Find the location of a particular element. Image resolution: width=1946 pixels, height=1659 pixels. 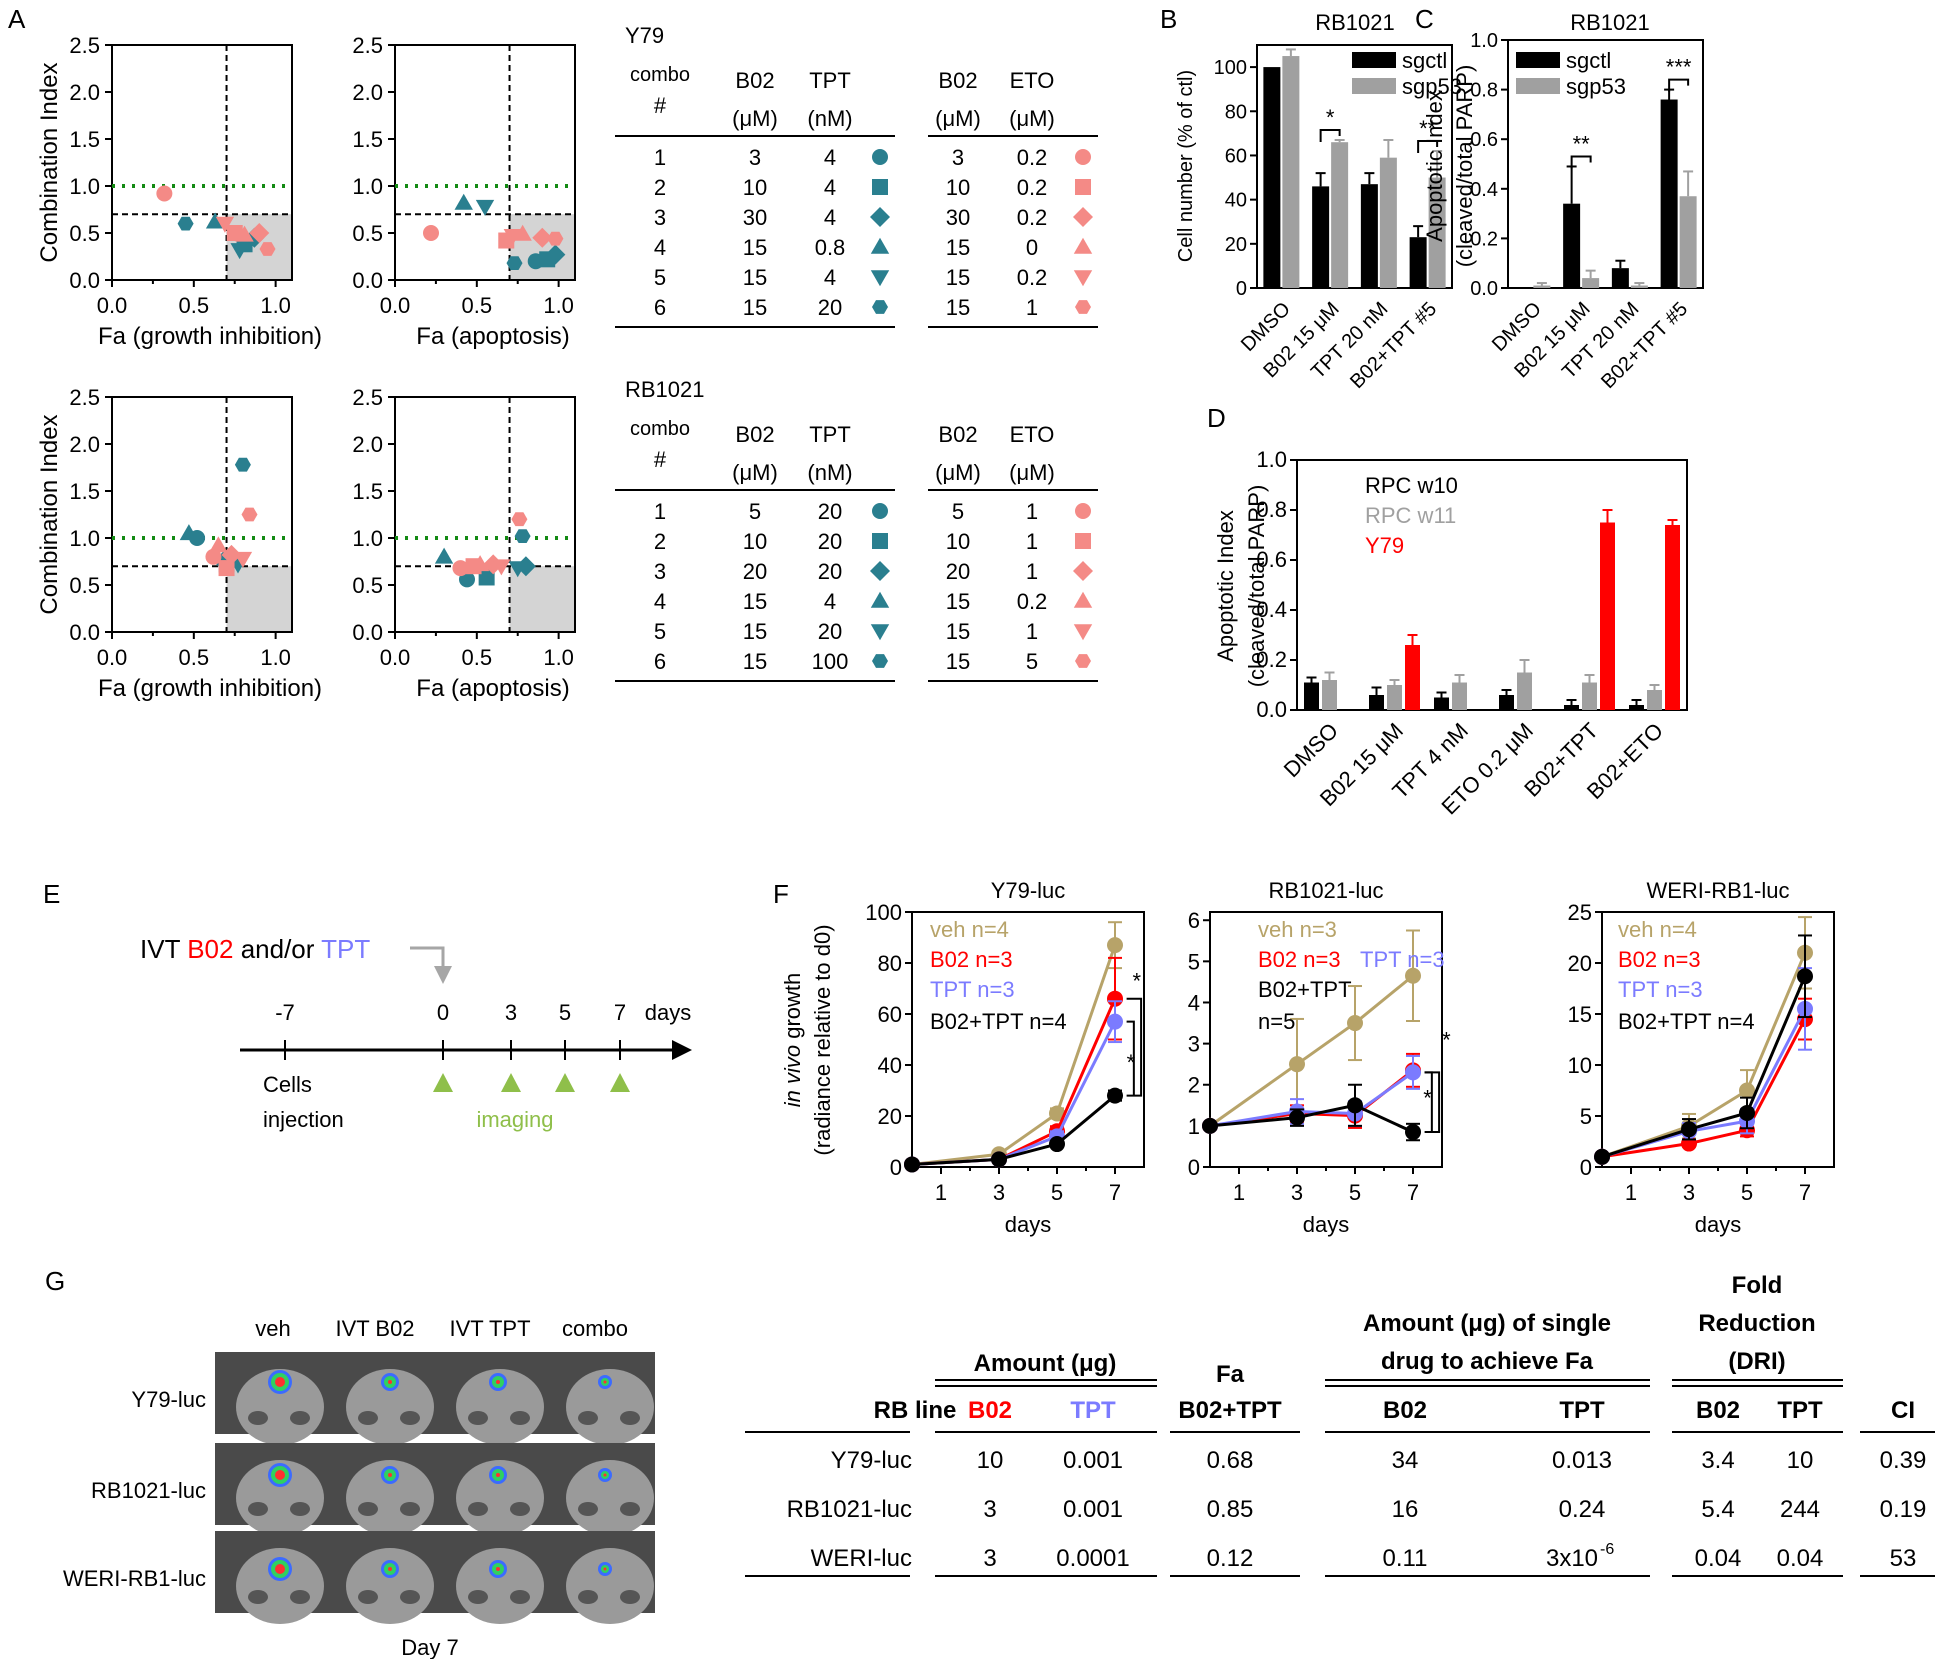

bar-rpc-w11 is located at coordinates (1654, 700).